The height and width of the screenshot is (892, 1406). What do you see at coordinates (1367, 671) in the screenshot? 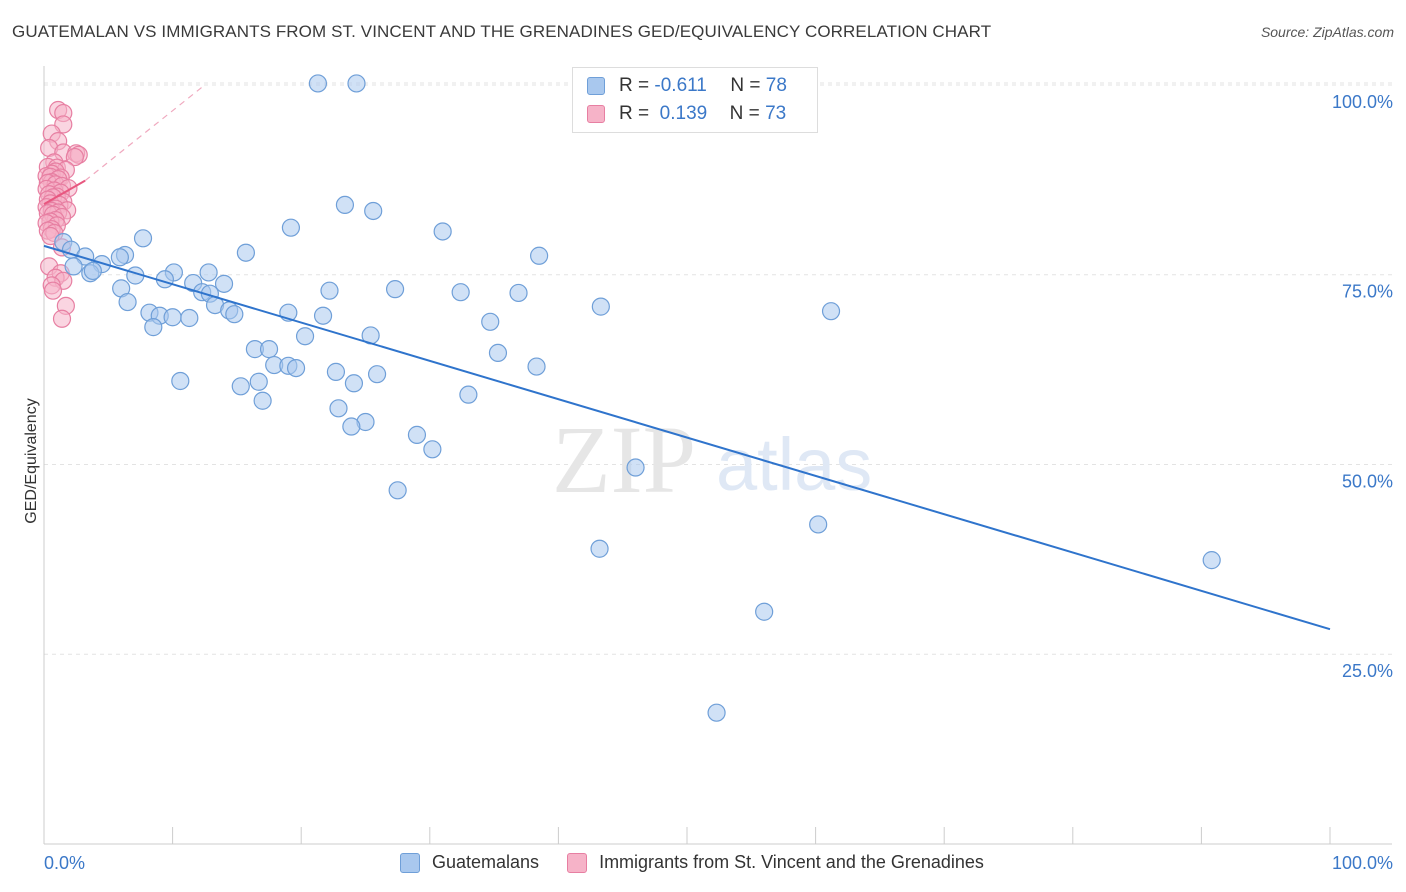
I see `y-tick-label: 25.0%` at bounding box center [1367, 671].